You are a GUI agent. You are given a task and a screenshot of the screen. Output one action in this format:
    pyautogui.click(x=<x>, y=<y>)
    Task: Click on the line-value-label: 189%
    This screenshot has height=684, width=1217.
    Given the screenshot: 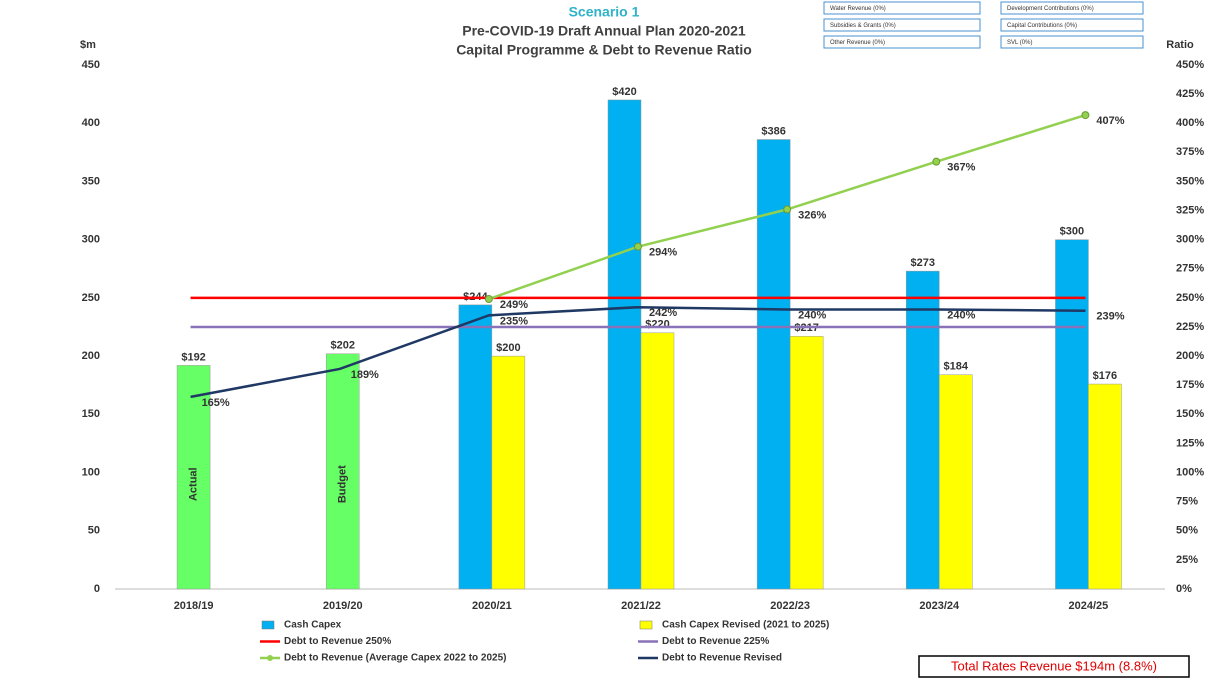 What is the action you would take?
    pyautogui.click(x=365, y=375)
    